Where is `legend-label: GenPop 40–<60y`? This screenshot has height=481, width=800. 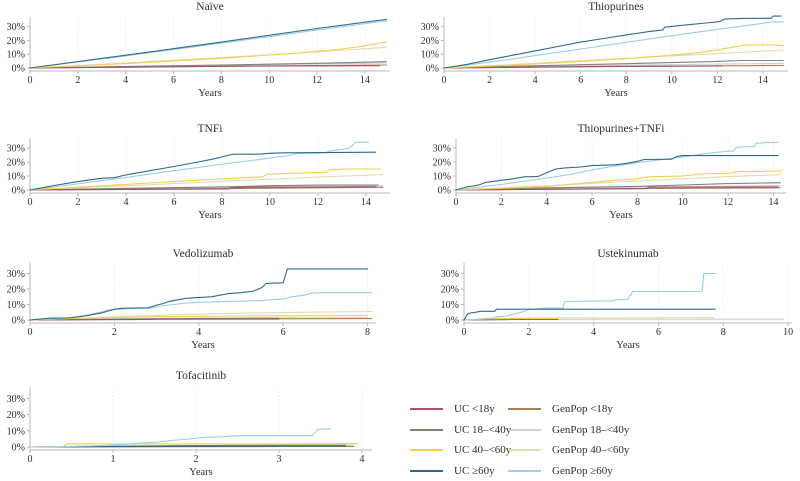
legend-label: GenPop 40–<60y is located at coordinates (591, 450).